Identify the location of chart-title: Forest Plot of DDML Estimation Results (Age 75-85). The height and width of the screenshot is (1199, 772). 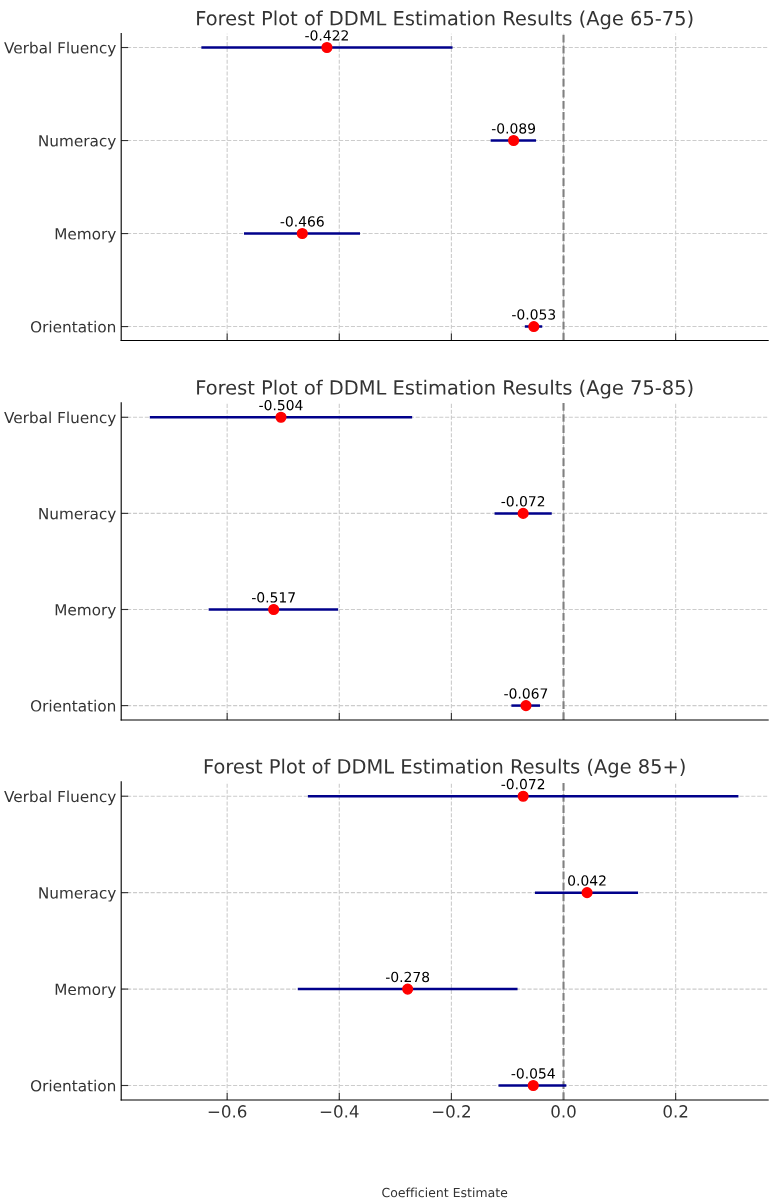
(445, 389).